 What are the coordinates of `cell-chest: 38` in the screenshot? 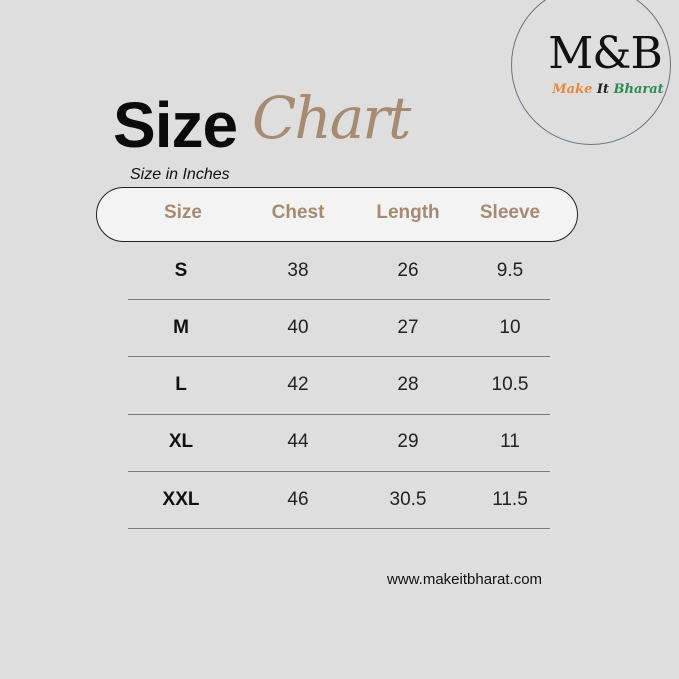 It's located at (298, 270).